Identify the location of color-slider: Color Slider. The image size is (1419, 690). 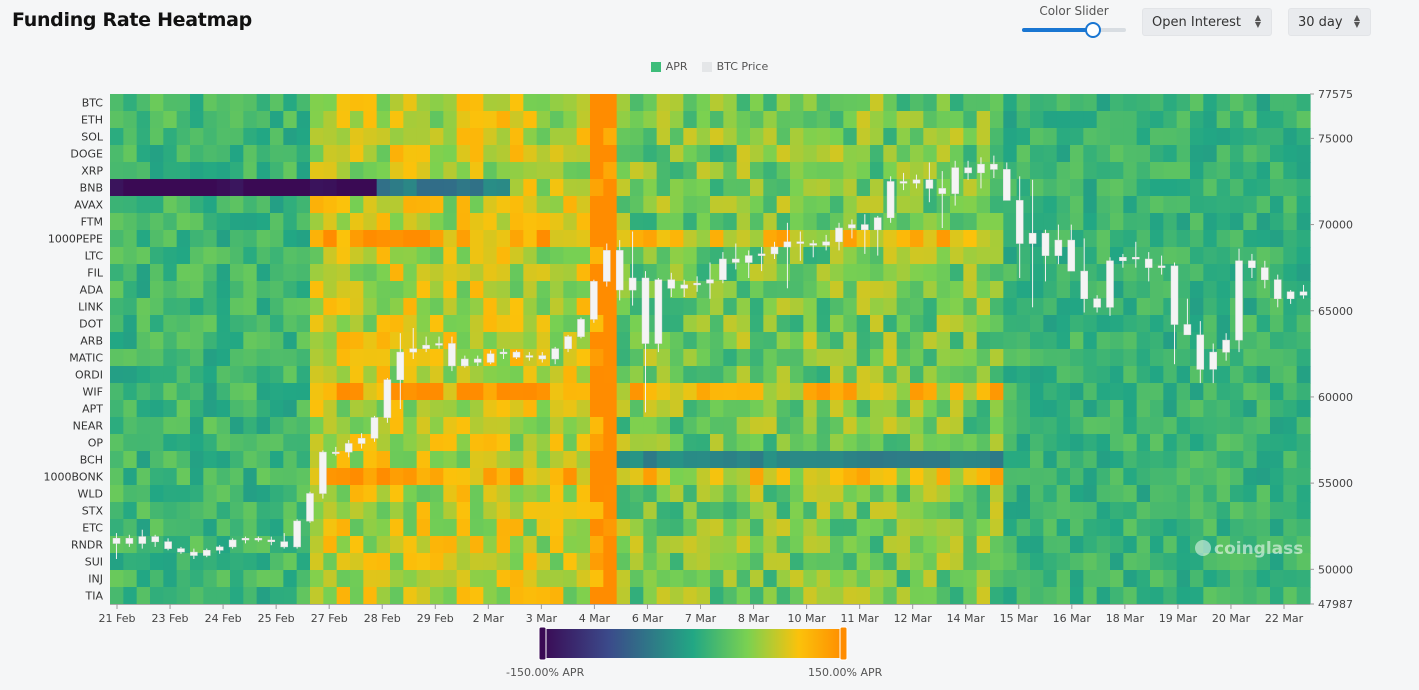
(1074, 21).